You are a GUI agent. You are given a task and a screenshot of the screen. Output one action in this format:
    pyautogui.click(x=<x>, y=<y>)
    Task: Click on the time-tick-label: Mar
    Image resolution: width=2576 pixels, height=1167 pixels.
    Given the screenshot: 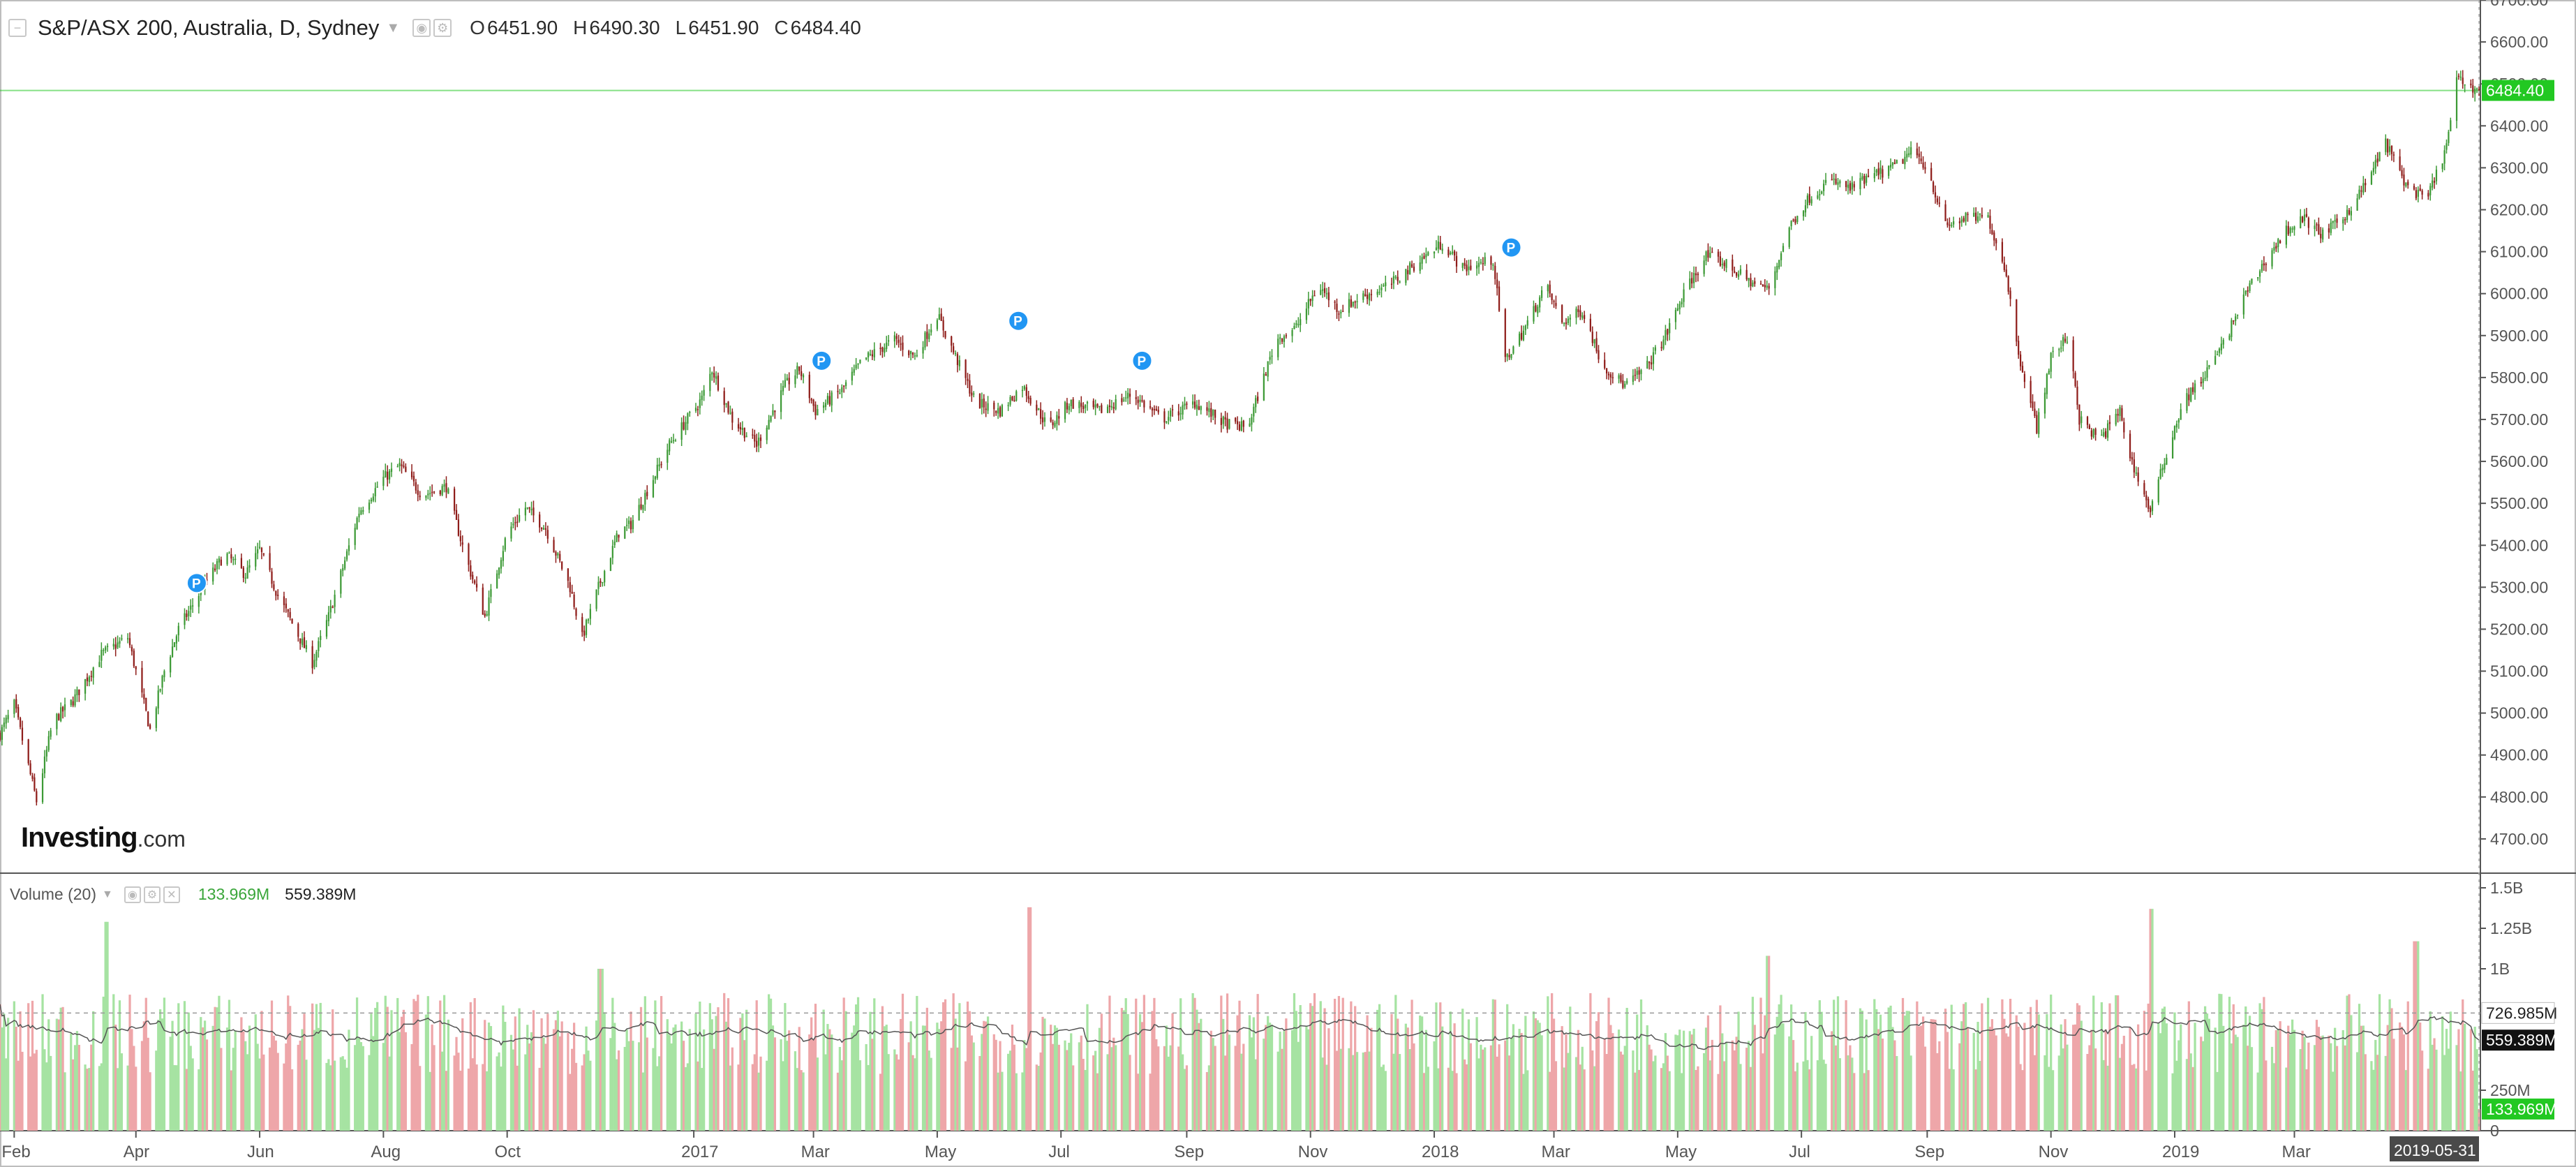 What is the action you would take?
    pyautogui.click(x=1556, y=1152)
    